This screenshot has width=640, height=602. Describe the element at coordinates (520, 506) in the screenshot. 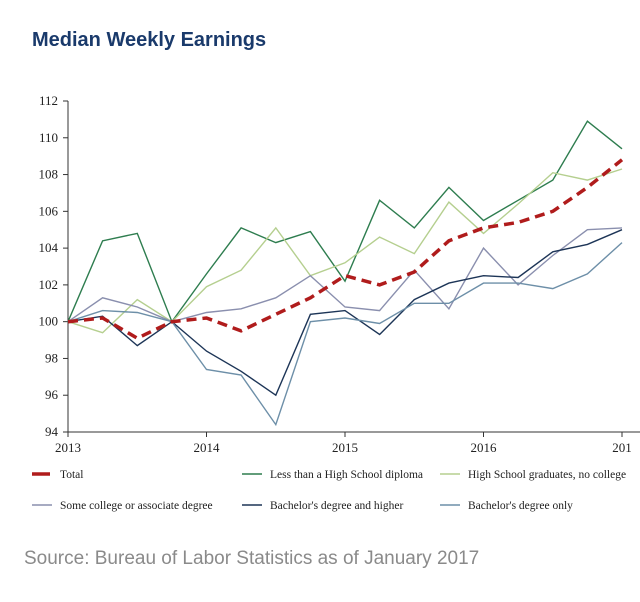

I see `legend-label: Bachelor's degree only` at that location.